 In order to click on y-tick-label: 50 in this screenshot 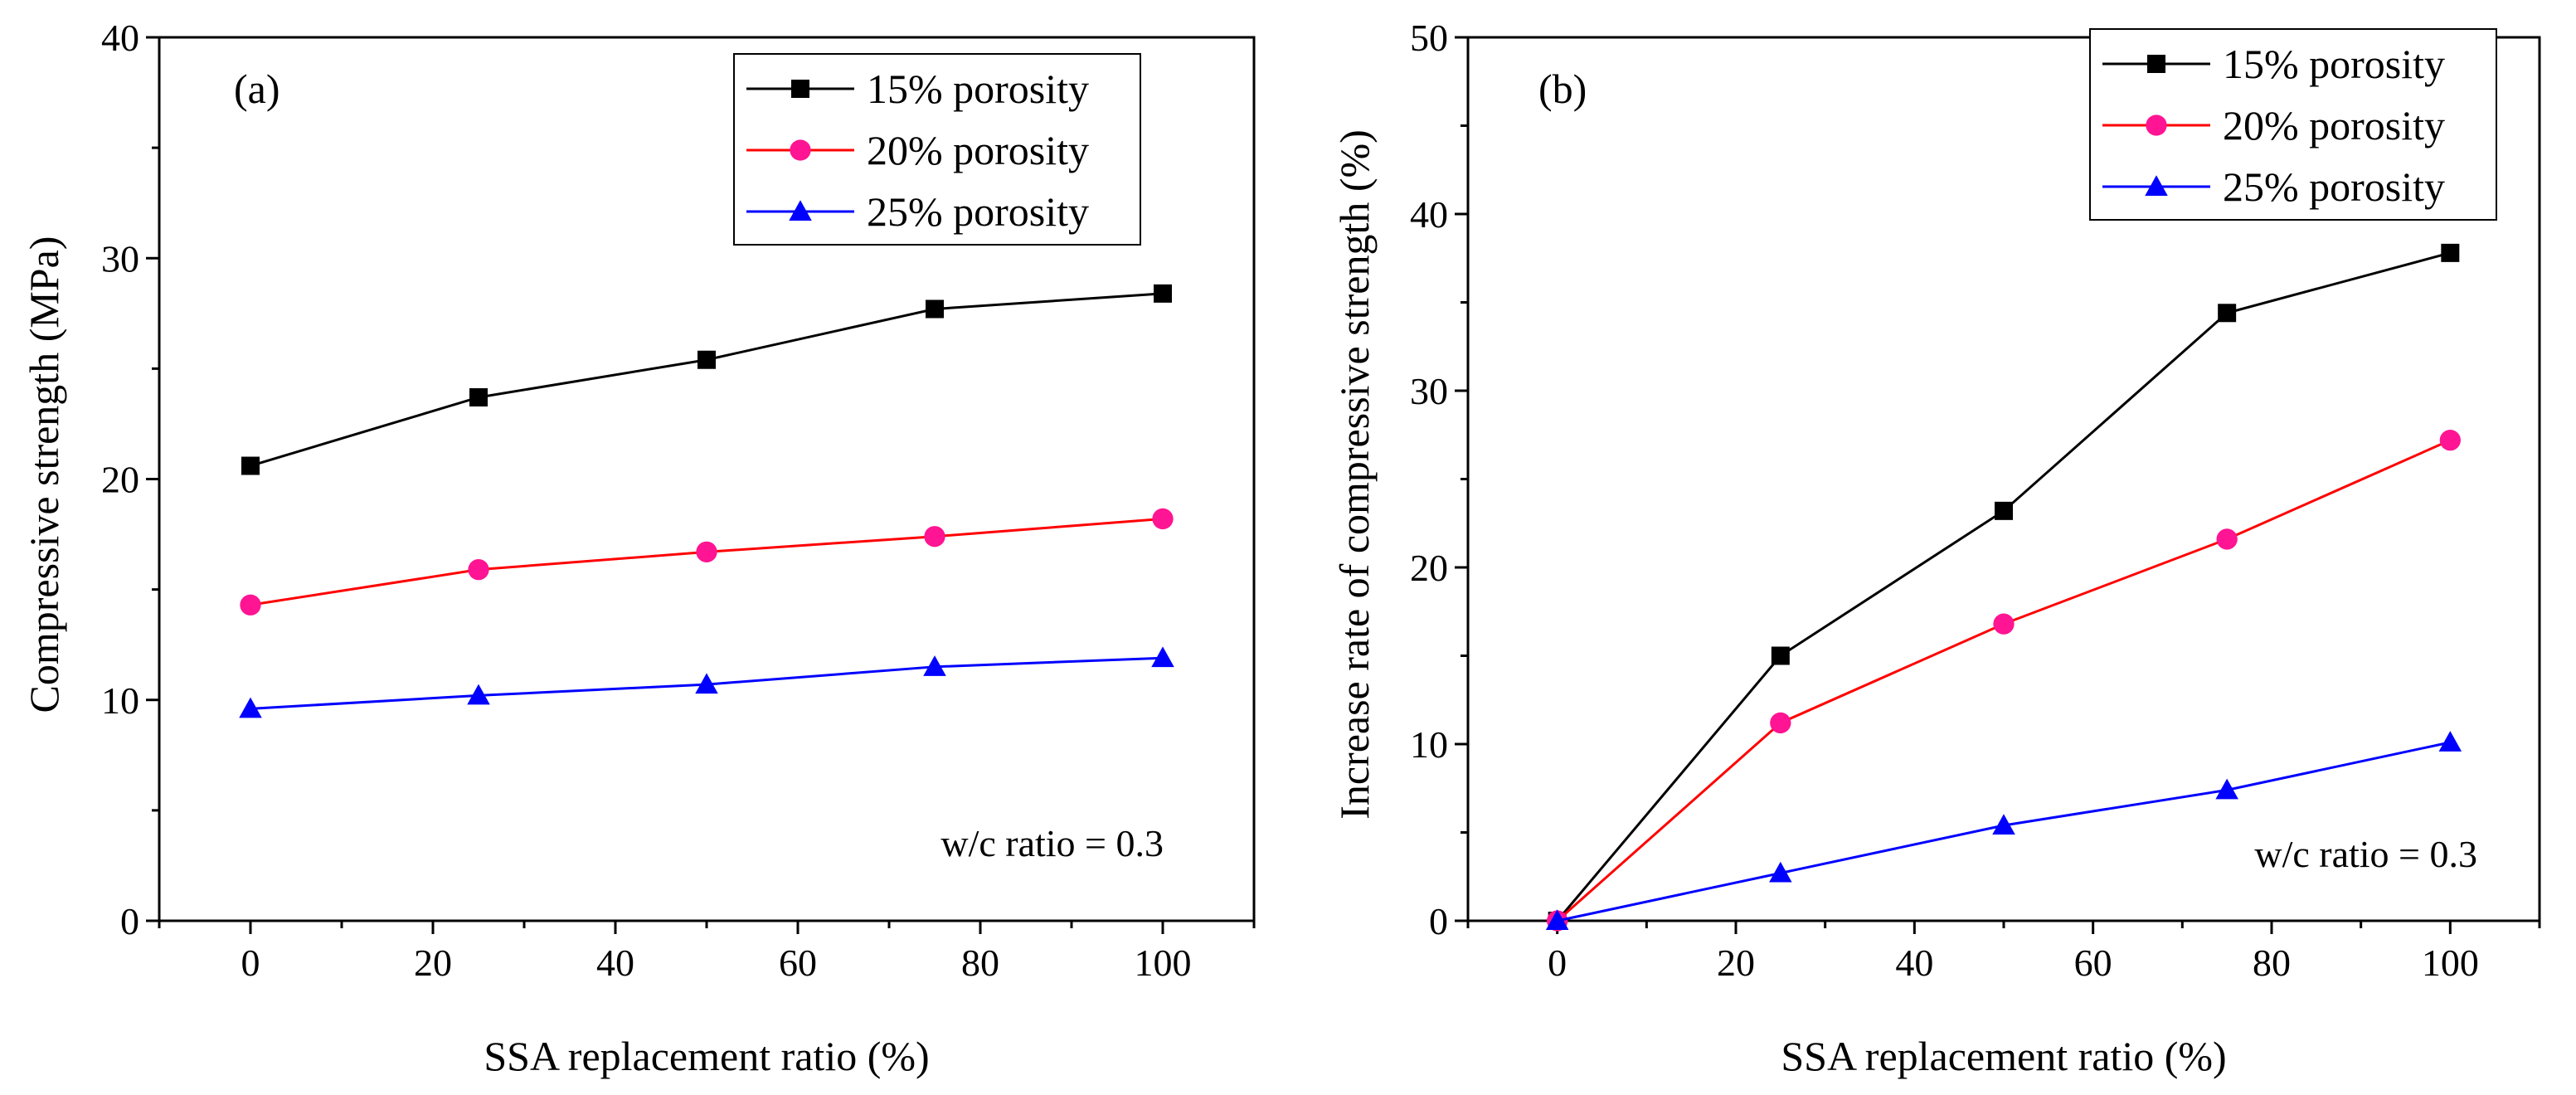, I will do `click(1429, 38)`.